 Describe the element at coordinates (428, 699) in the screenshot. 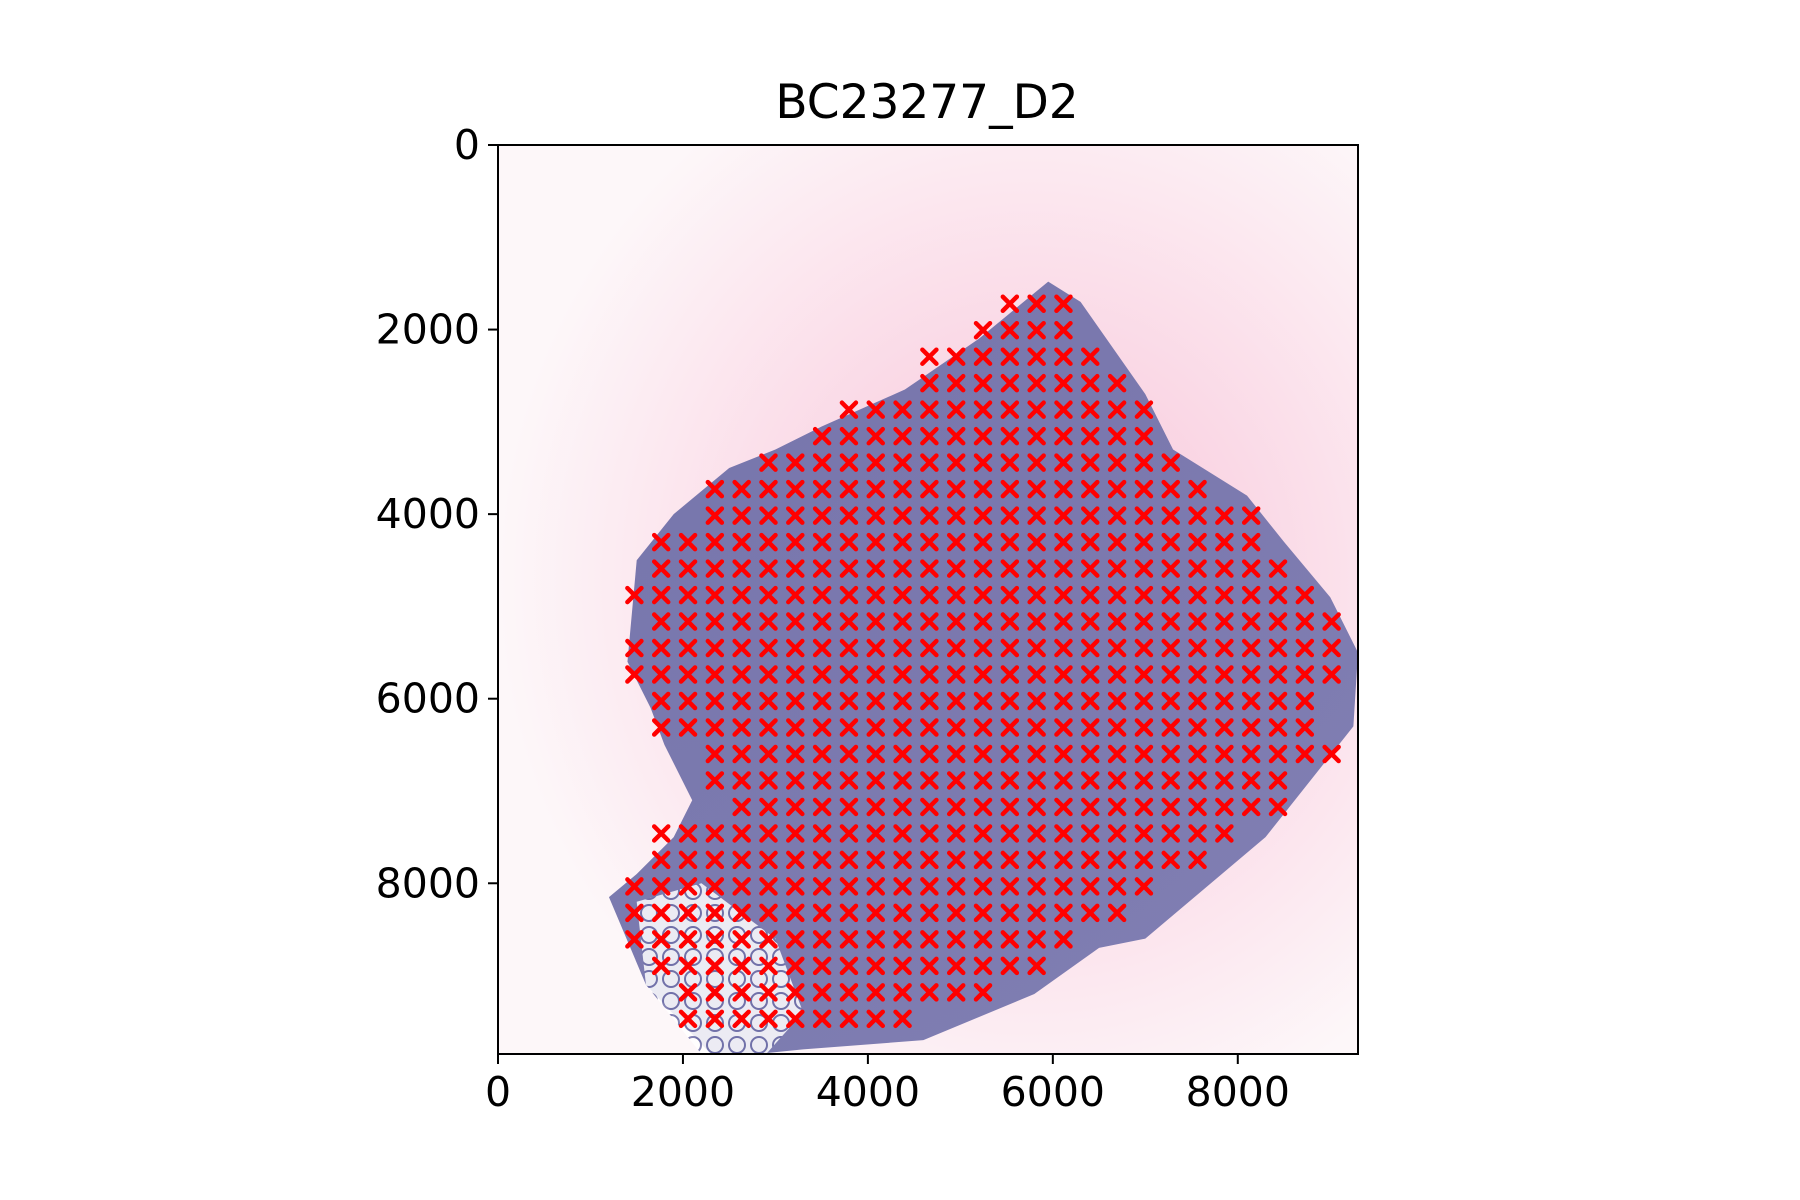

I see `y-tick-label: 6000` at that location.